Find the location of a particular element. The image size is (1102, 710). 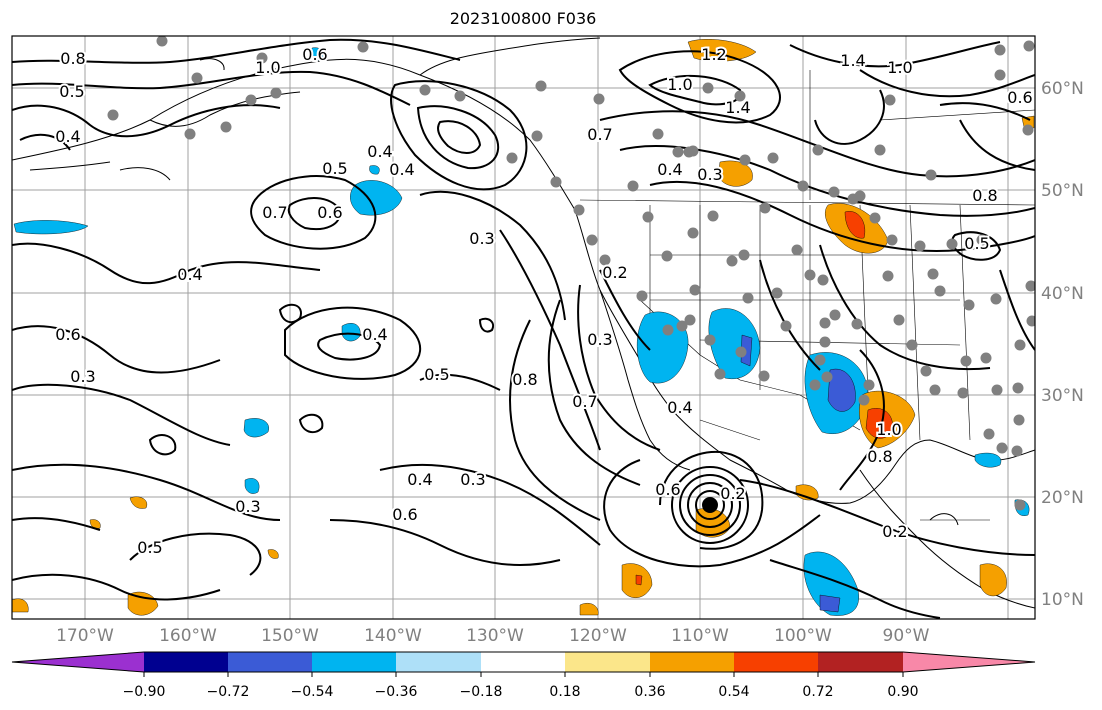

latitude-axis: 60°N 50°N 40°N 30°N 20°N 10°N is located at coordinates (1062, 344).